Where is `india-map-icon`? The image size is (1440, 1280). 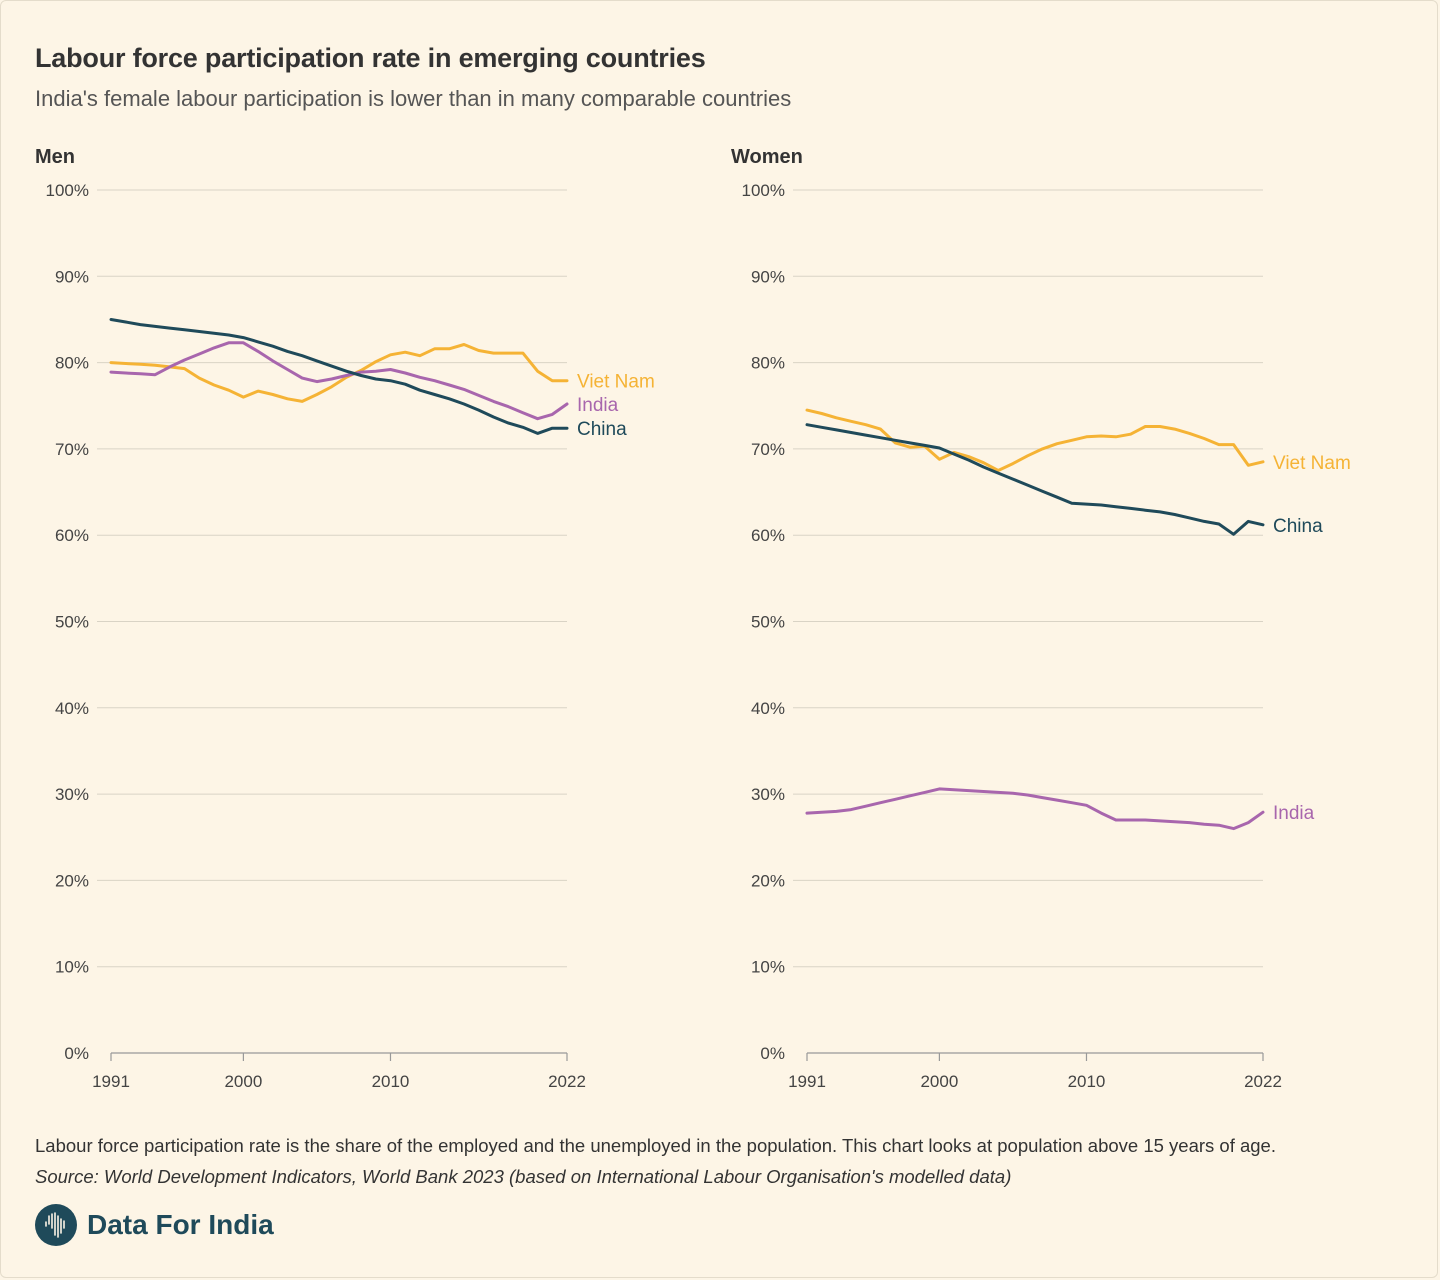 india-map-icon is located at coordinates (56, 1225).